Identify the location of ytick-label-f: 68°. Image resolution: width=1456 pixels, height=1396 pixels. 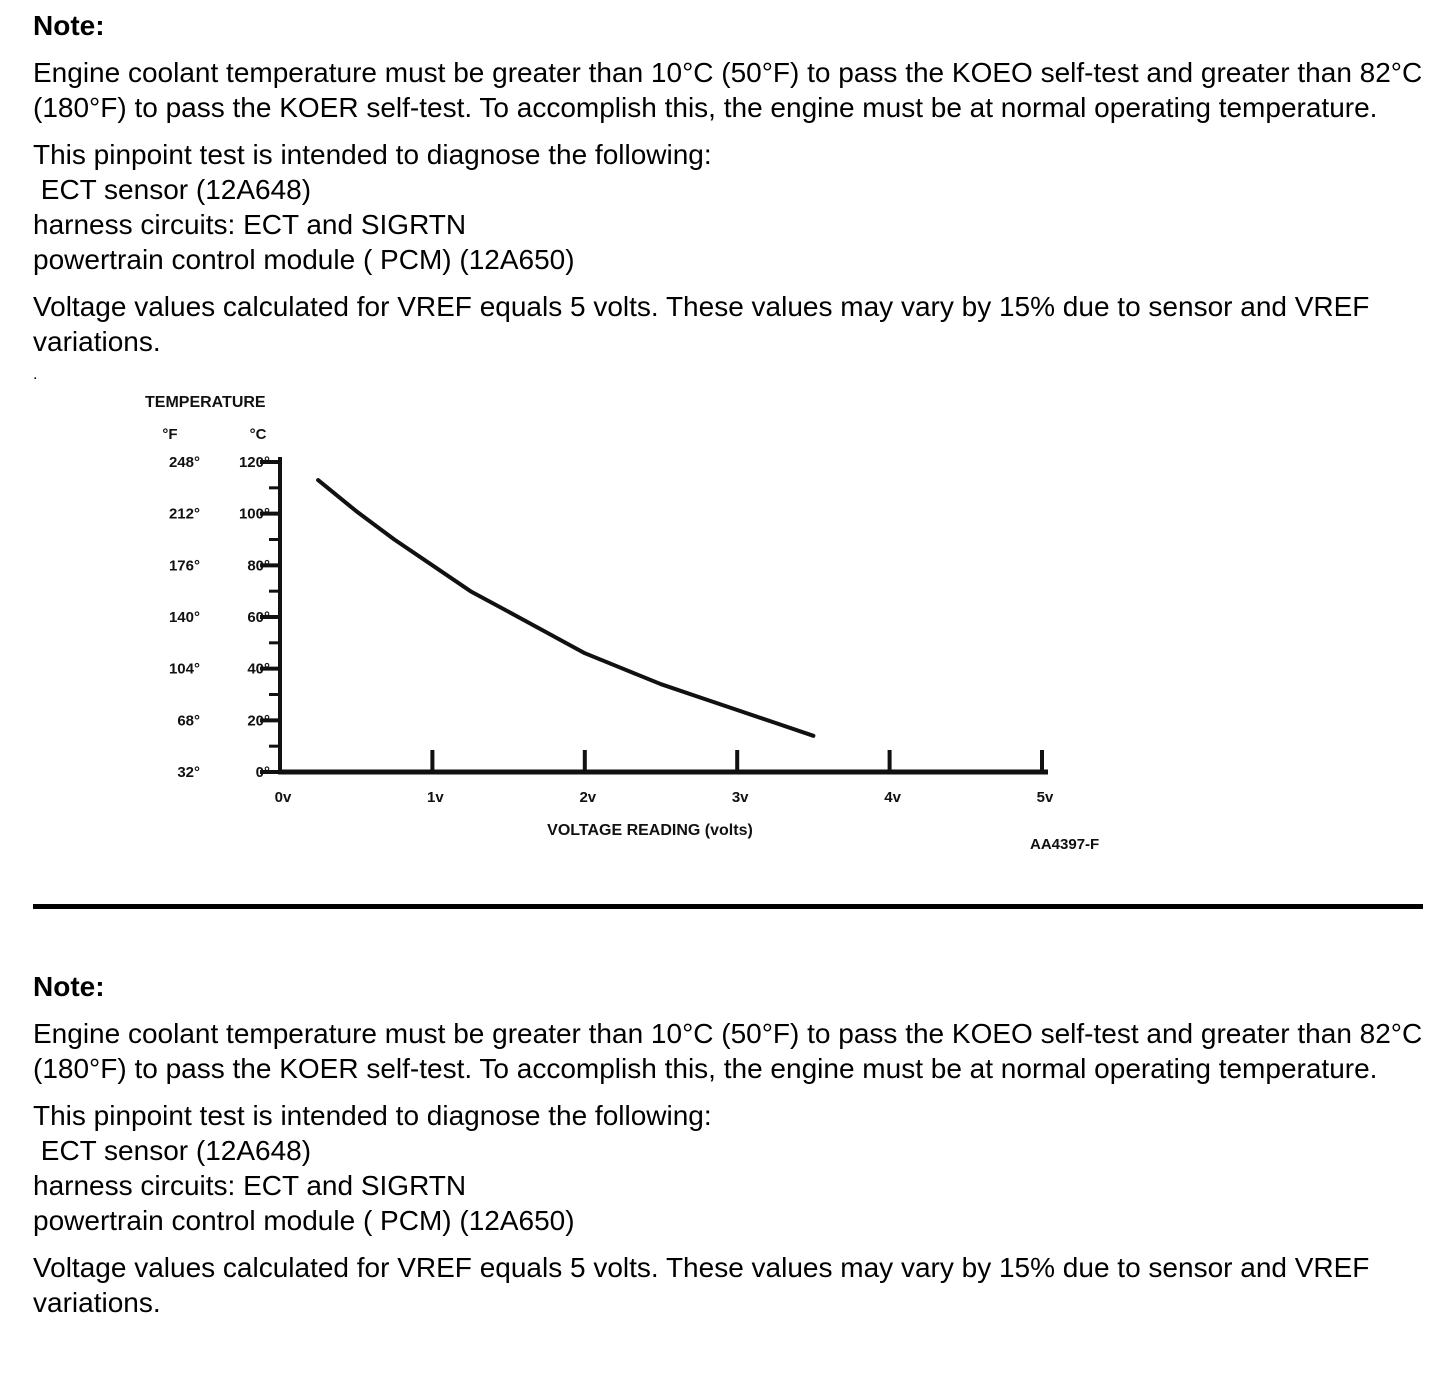
(188, 720).